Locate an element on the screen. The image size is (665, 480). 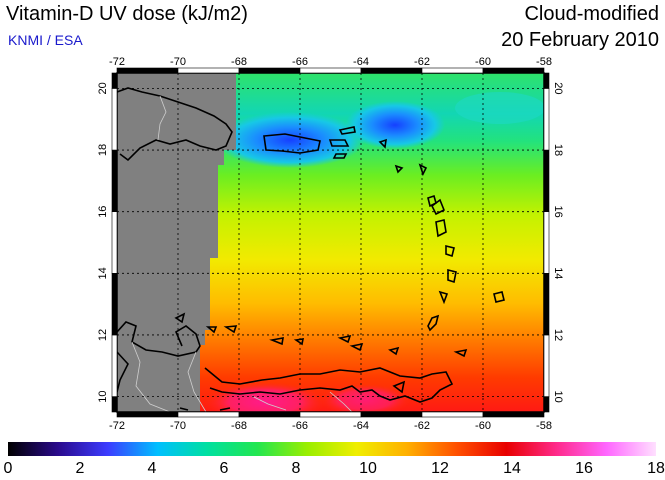
lat-tick-label-right: 18 is located at coordinates (558, 150).